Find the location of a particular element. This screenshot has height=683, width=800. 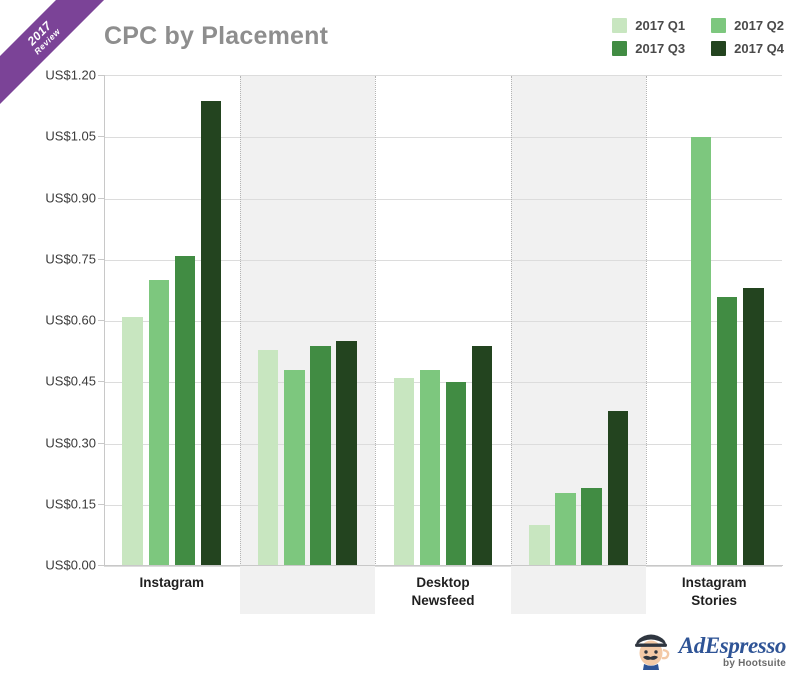

bar-instagram-stories-2017-q3 is located at coordinates (727, 431).